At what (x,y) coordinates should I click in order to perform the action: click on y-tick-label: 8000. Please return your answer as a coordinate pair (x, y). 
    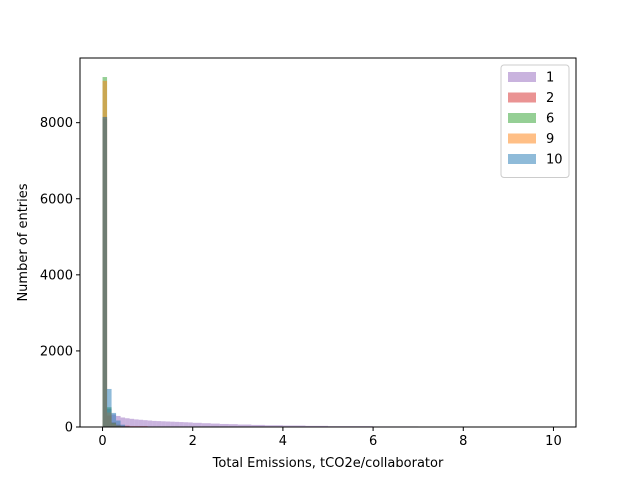
    Looking at the image, I should click on (56, 123).